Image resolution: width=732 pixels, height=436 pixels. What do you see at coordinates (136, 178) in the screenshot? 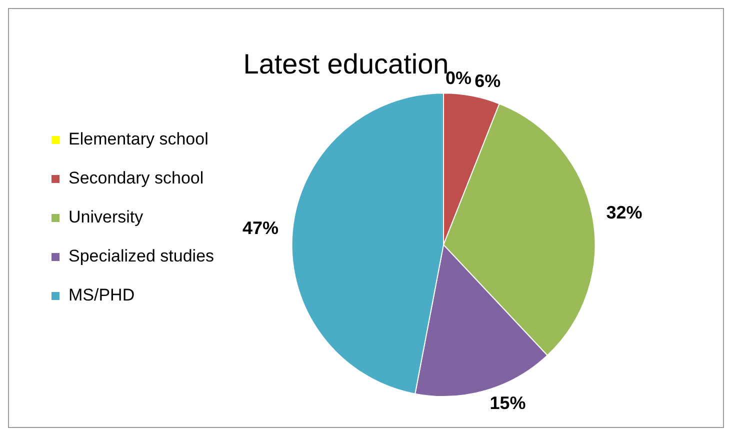
I see `legend-label: Secondary school` at bounding box center [136, 178].